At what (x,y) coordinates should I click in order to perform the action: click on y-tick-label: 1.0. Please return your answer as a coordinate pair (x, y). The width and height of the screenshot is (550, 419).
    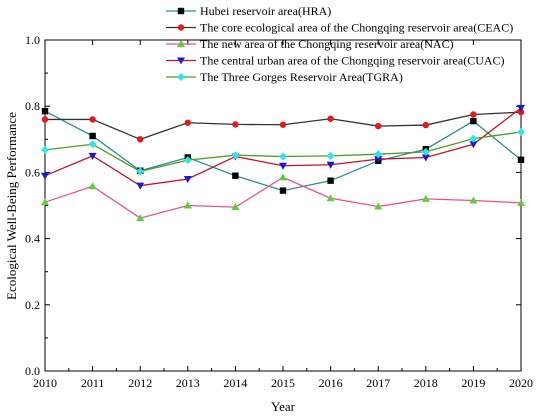
    Looking at the image, I should click on (32, 40).